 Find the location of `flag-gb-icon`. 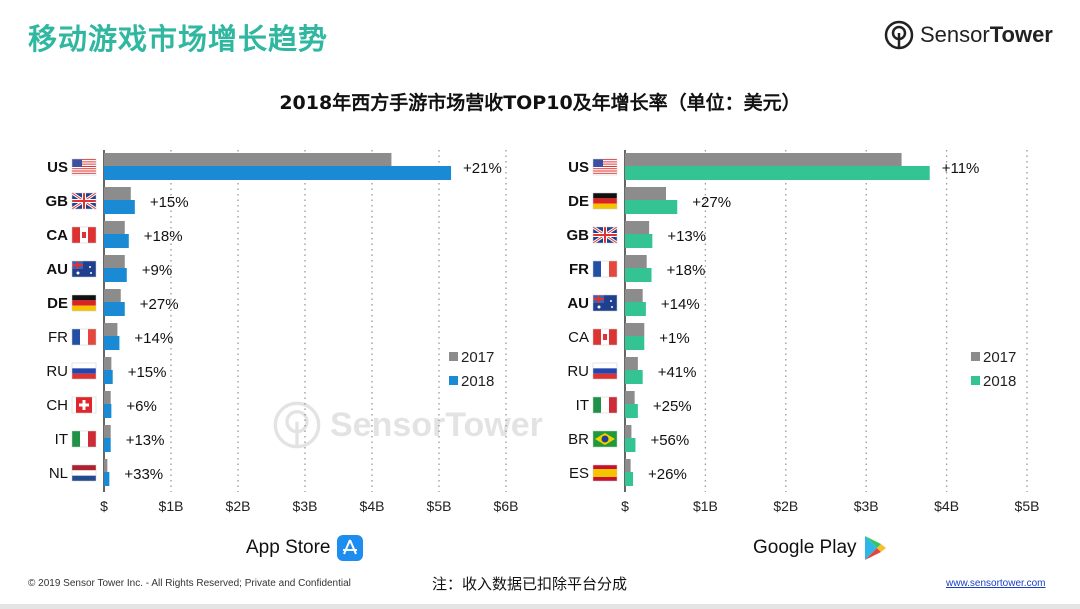

flag-gb-icon is located at coordinates (84, 201).